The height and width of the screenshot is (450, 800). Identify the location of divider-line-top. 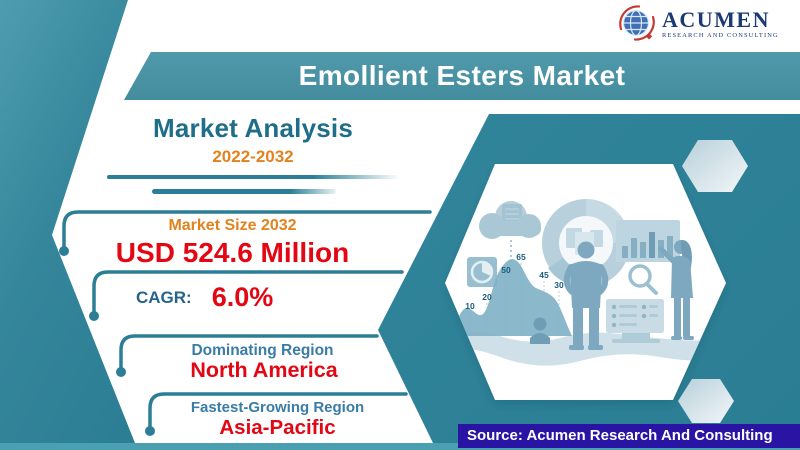
(253, 177).